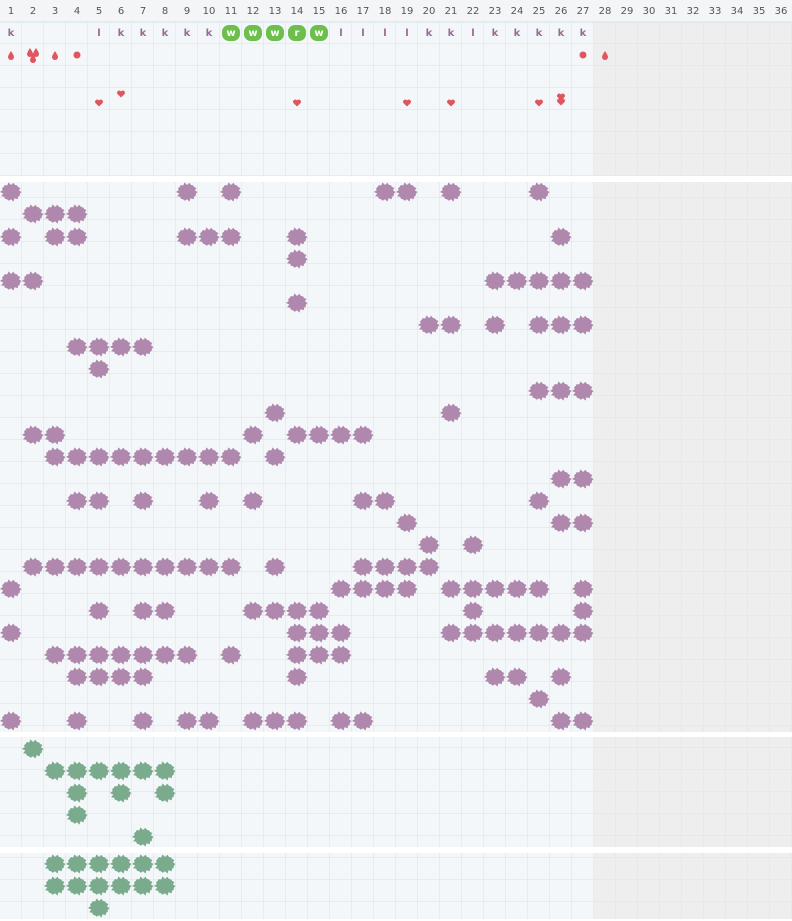 Image resolution: width=792 pixels, height=921 pixels. I want to click on column-number: 14, so click(297, 11).